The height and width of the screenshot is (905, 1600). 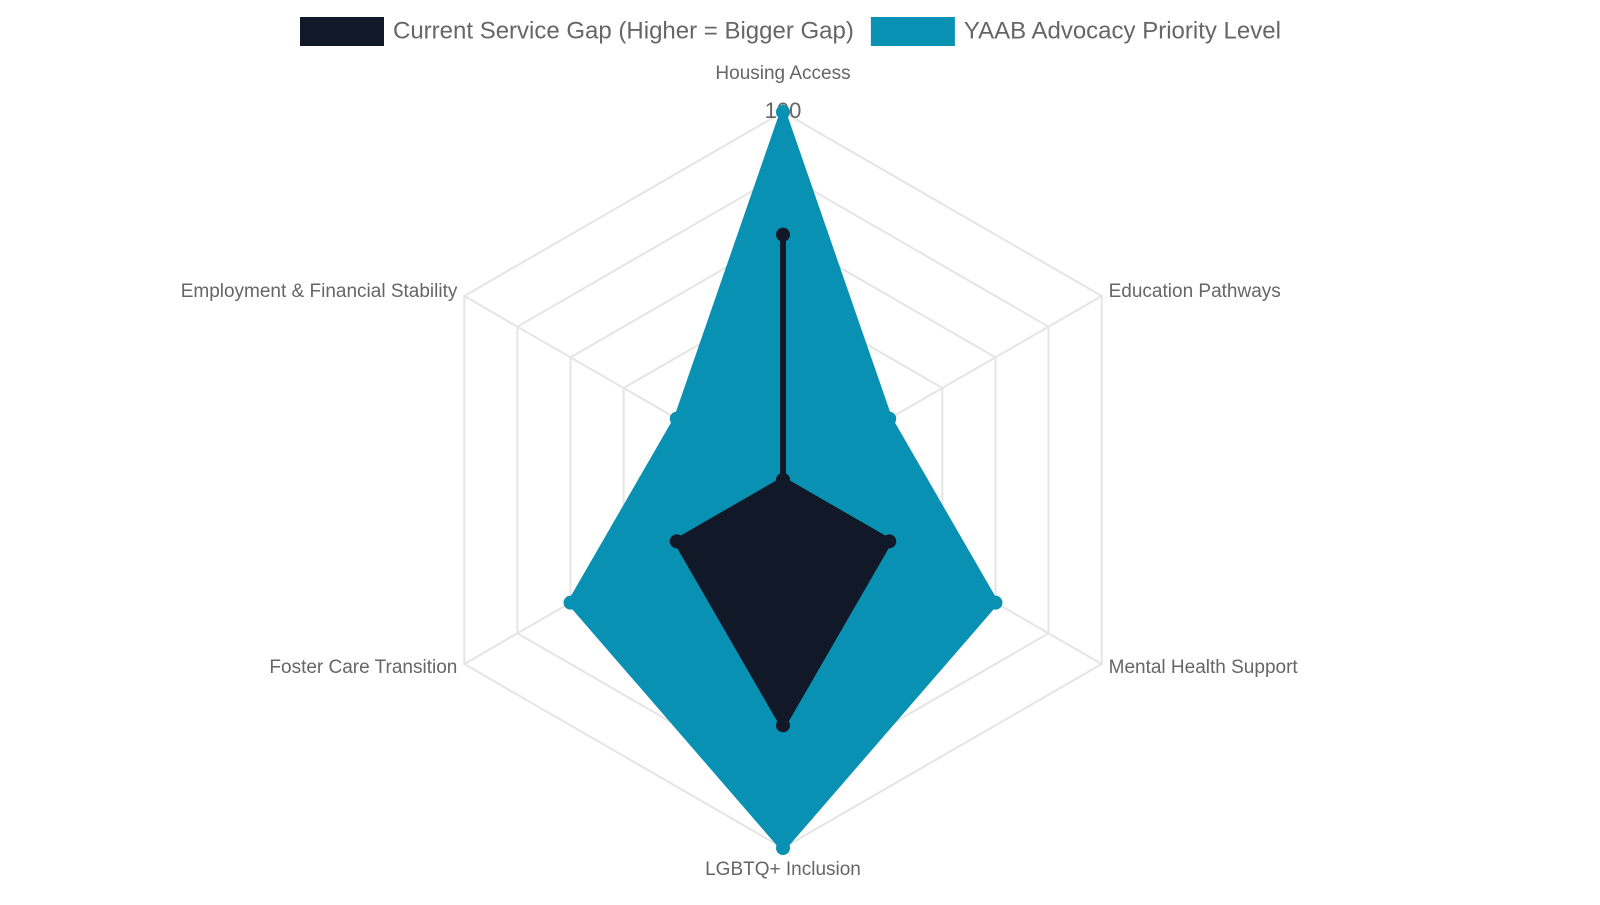 I want to click on category-label: Employment & Financial Stability, so click(x=319, y=291).